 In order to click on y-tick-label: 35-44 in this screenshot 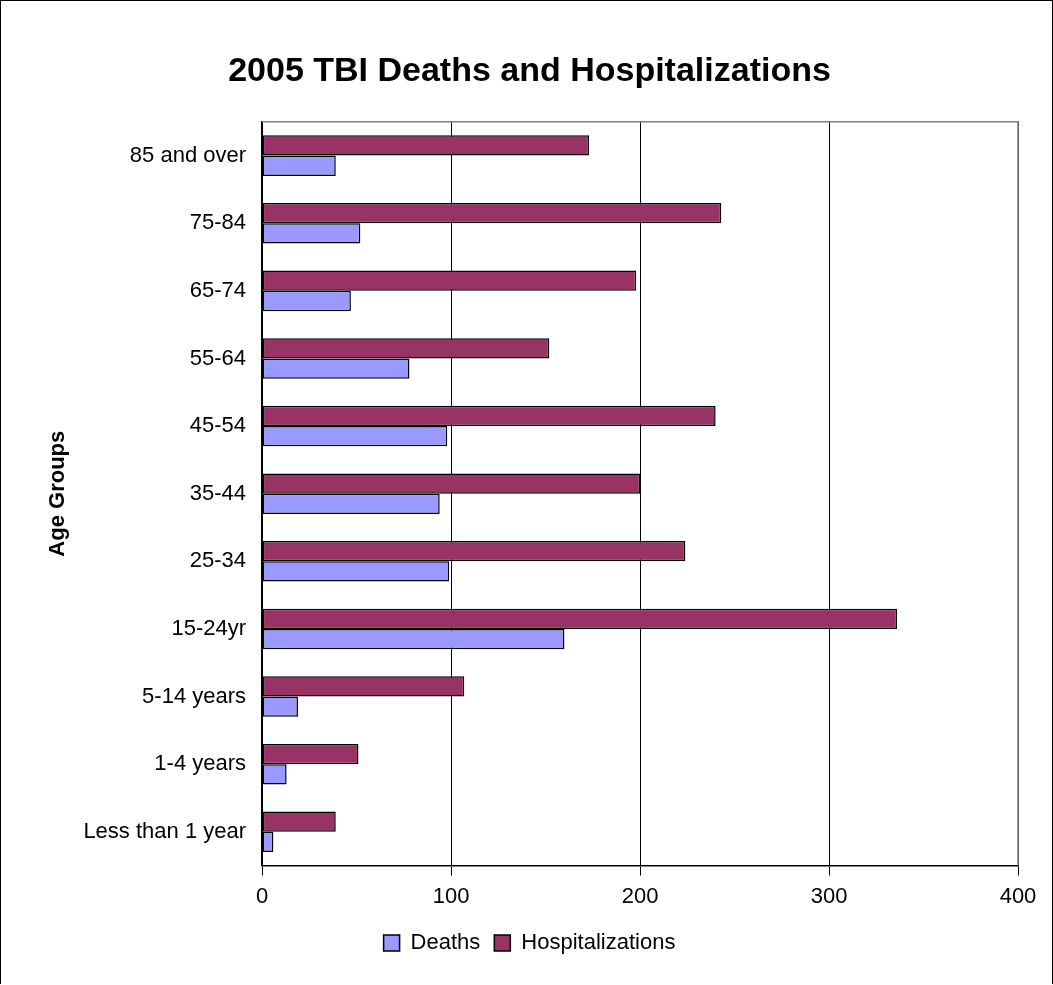, I will do `click(218, 492)`.